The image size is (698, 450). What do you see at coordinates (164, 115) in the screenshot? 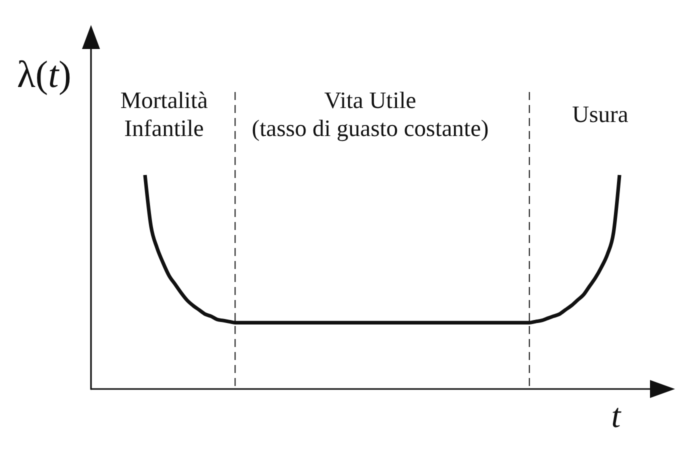
I see `text: Mortalità Infantile` at bounding box center [164, 115].